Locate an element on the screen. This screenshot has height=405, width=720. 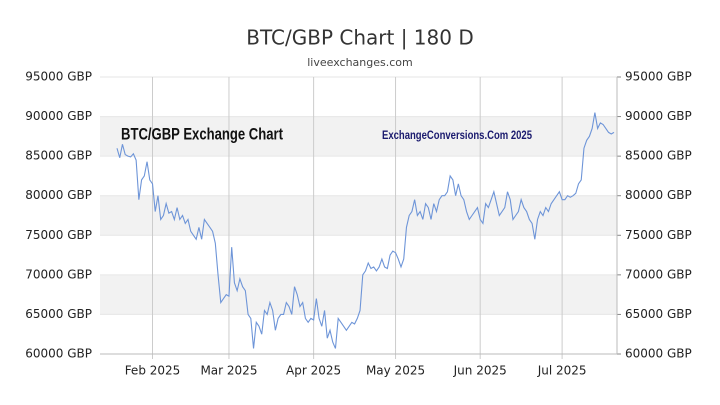
y2-tick-label: 70000 GBP is located at coordinates (658, 274).